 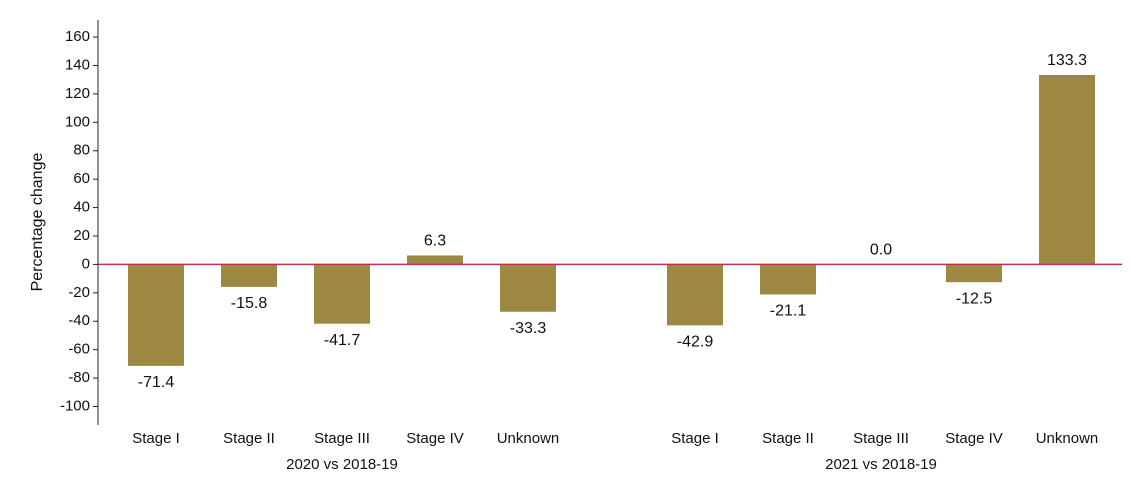 What do you see at coordinates (695, 342) in the screenshot?
I see `value-label: -42.9` at bounding box center [695, 342].